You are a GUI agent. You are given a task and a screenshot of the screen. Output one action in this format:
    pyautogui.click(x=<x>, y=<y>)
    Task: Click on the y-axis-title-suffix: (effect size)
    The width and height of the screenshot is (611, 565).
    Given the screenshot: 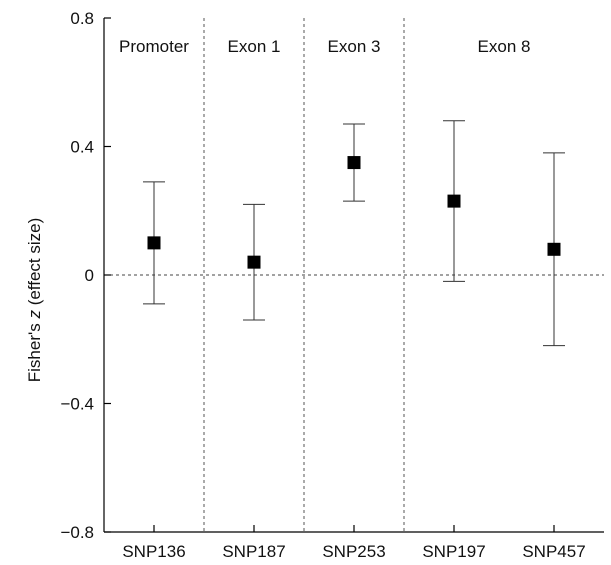 What is the action you would take?
    pyautogui.click(x=34, y=264)
    